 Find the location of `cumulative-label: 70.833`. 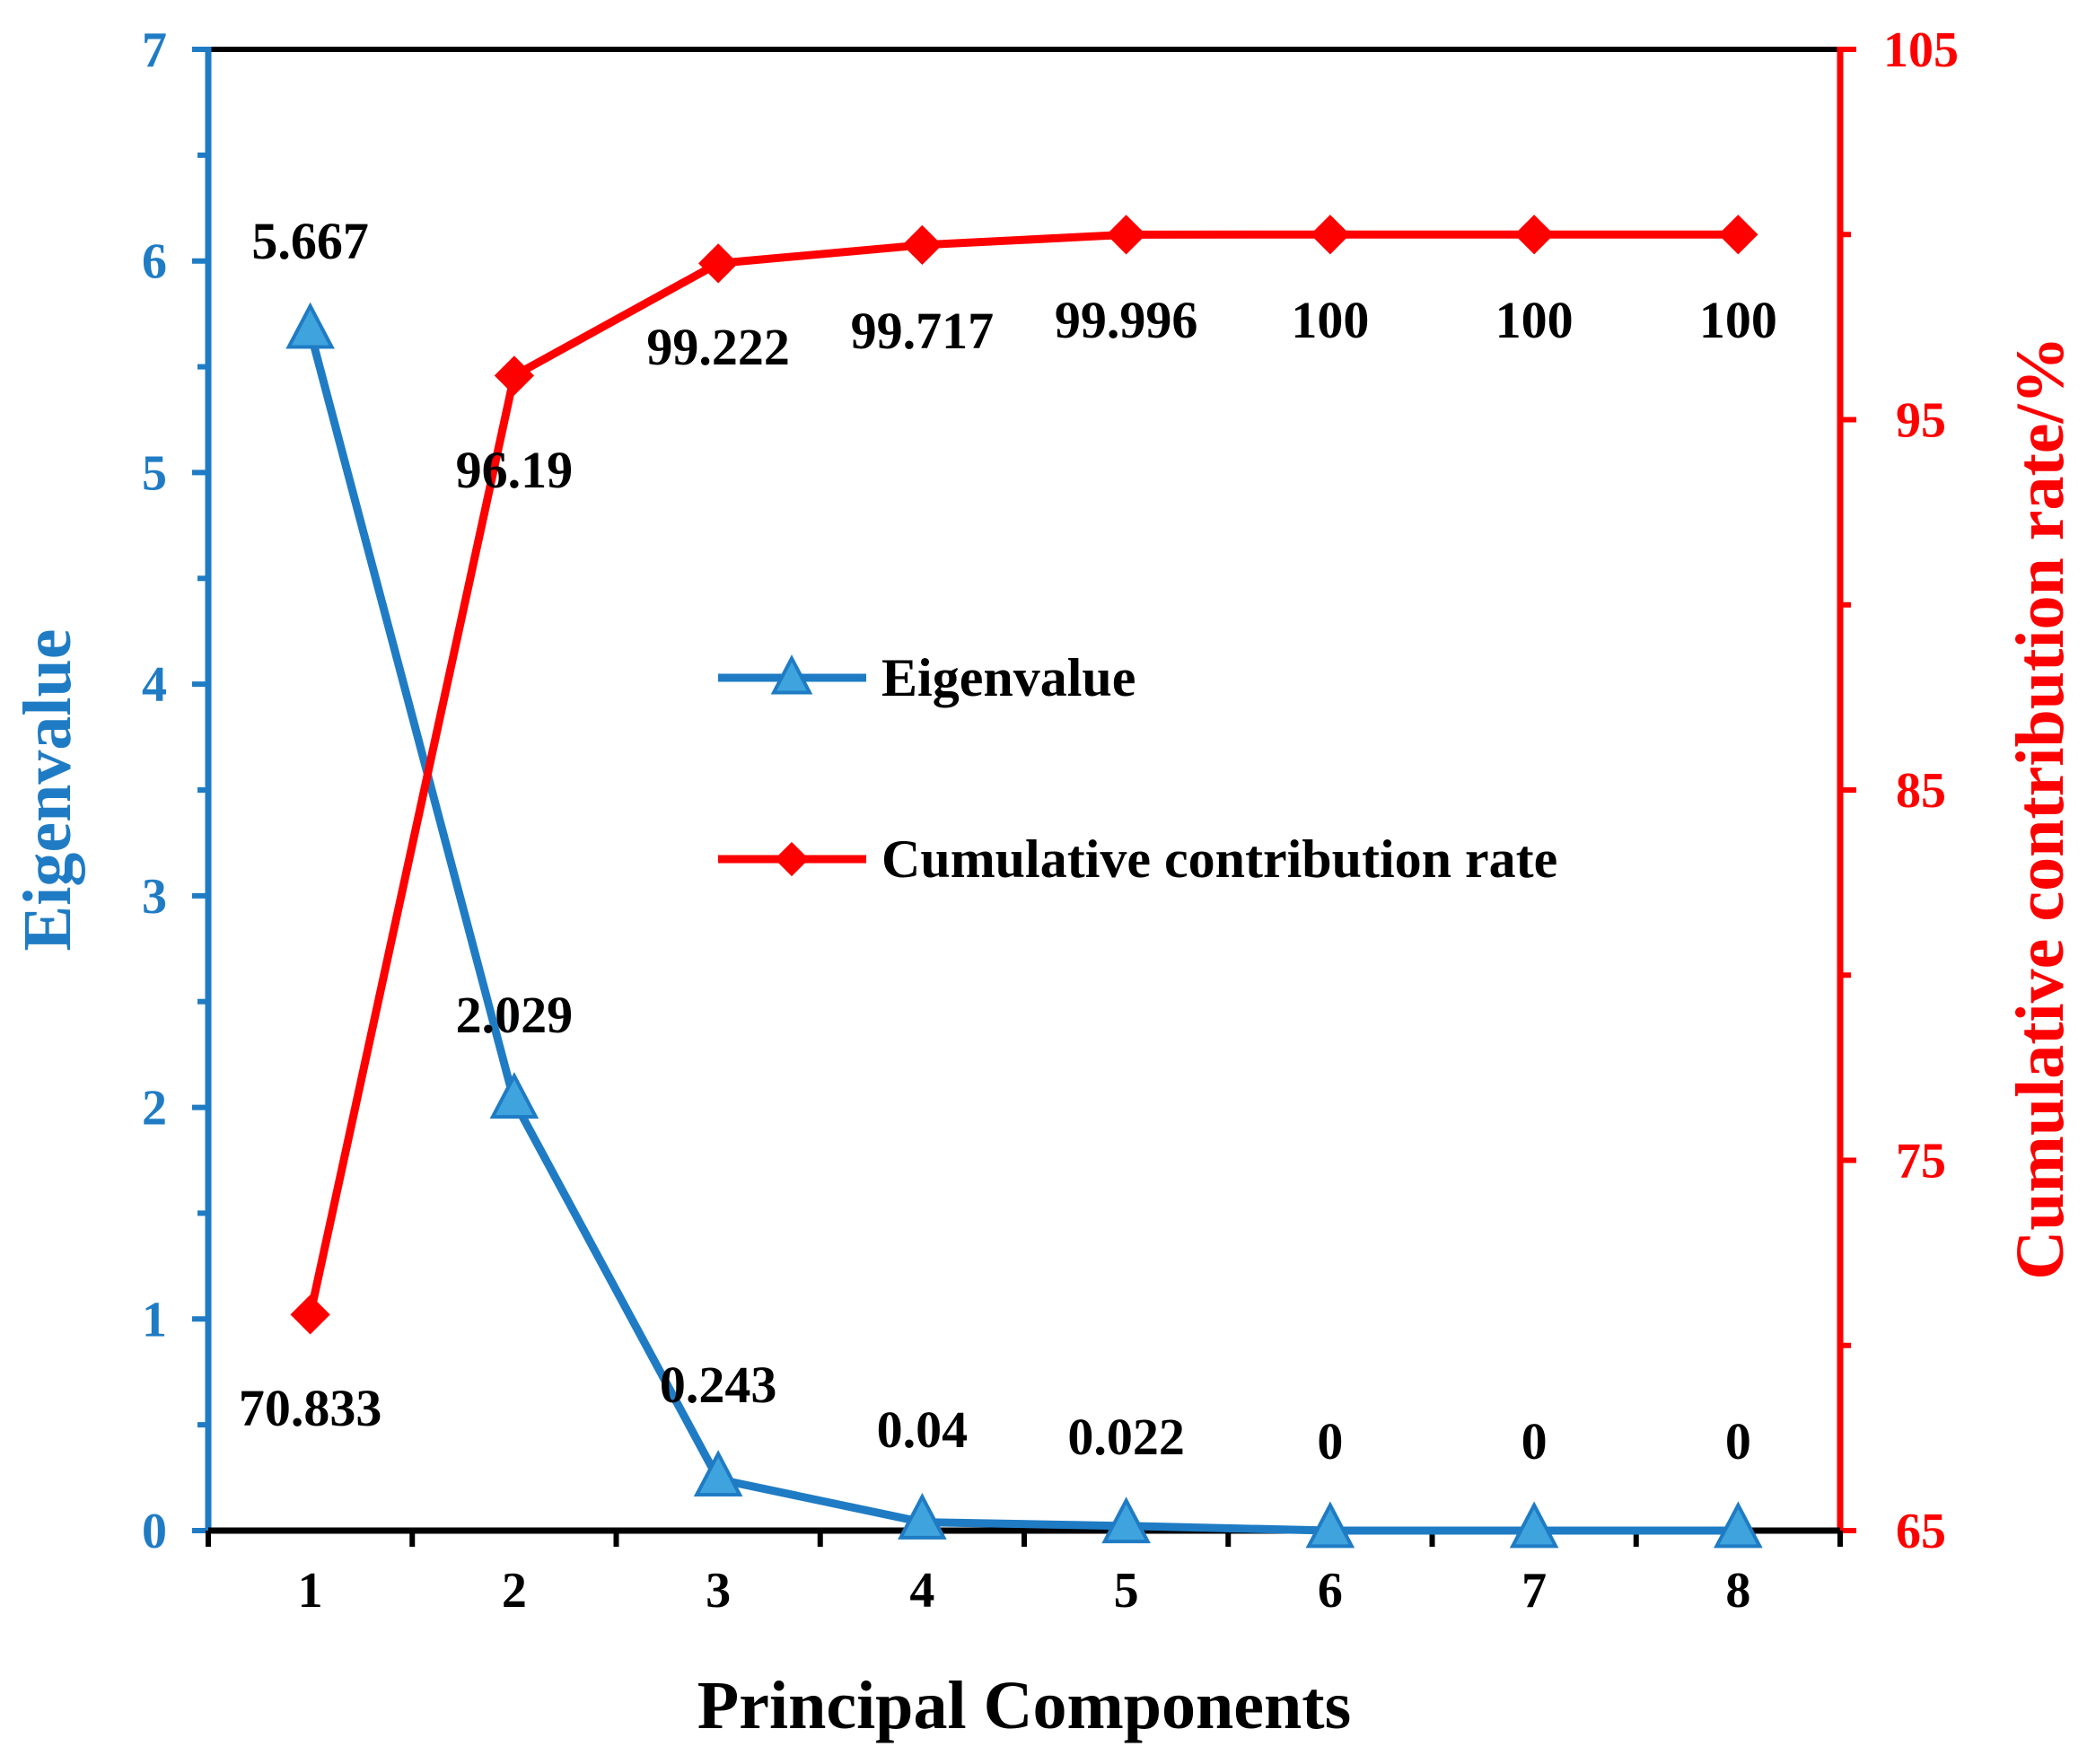

cumulative-label: 70.833 is located at coordinates (310, 1408).